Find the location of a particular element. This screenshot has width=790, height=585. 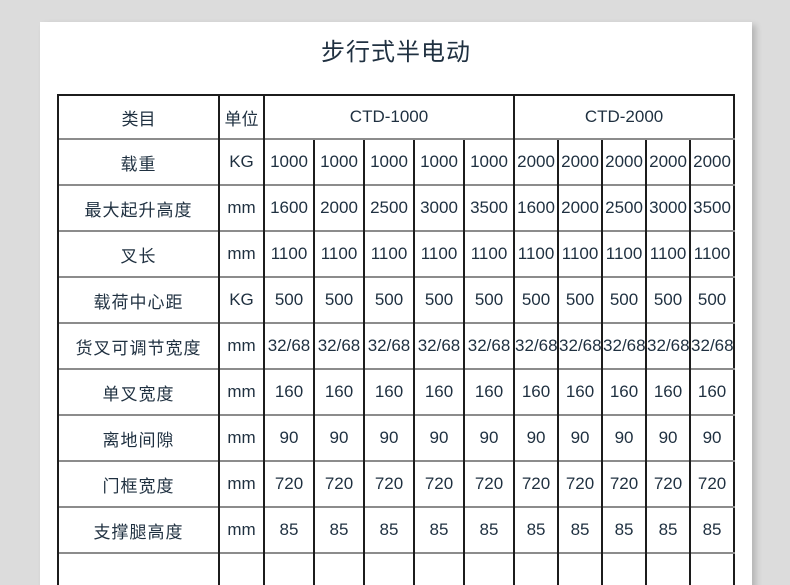

row-label: 门框宽度 is located at coordinates (138, 483).